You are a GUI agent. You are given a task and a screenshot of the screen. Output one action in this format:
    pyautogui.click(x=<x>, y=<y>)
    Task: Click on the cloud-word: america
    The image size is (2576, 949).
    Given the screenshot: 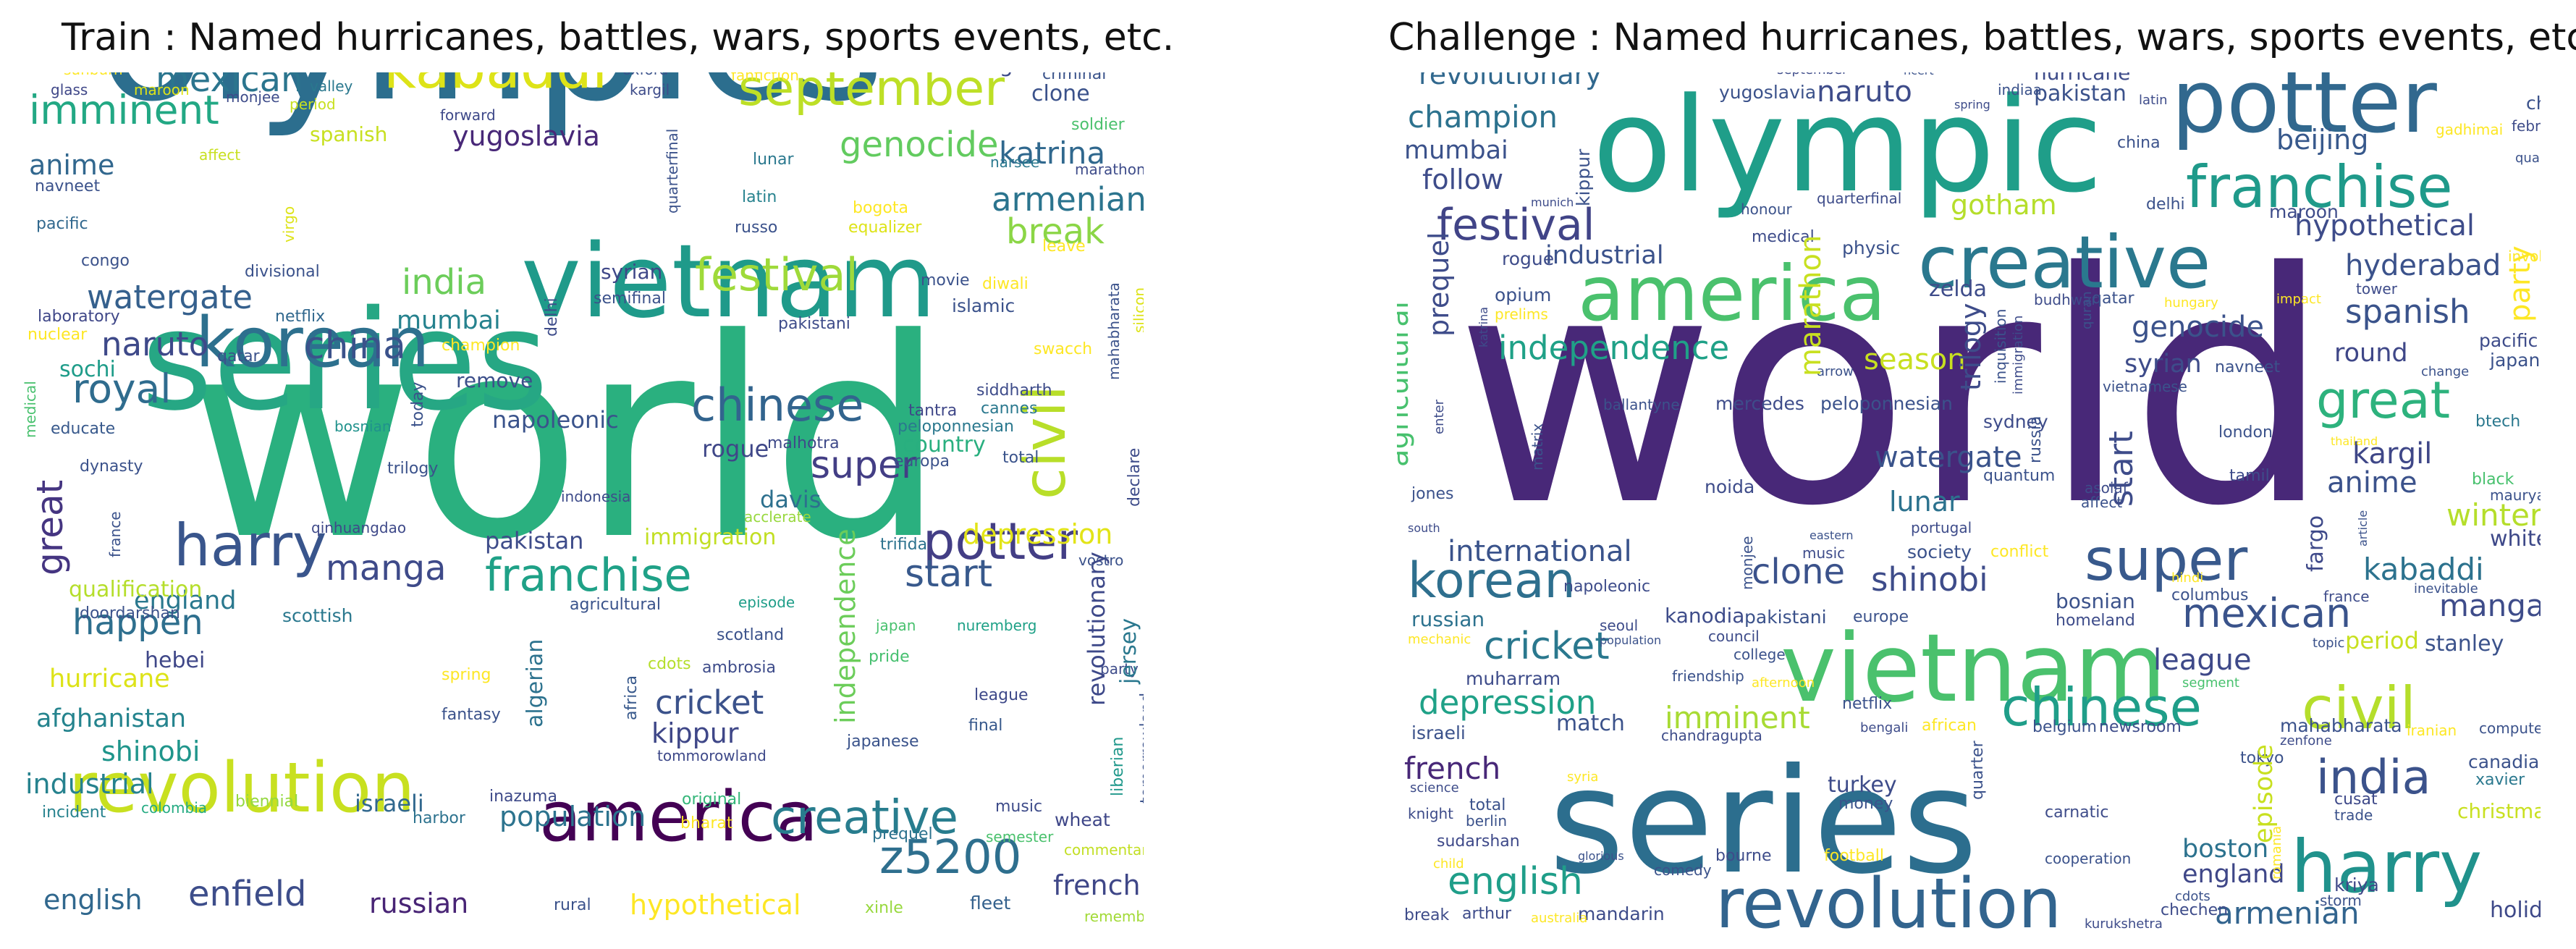 What is the action you would take?
    pyautogui.click(x=1732, y=293)
    